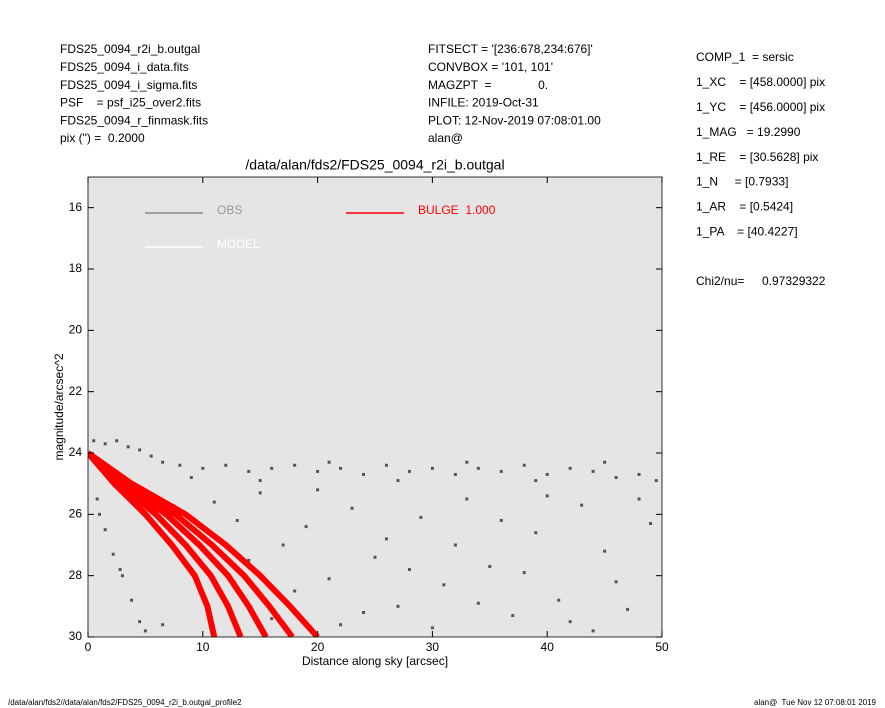  What do you see at coordinates (238, 244) in the screenshot?
I see `legend-label: MODEL` at bounding box center [238, 244].